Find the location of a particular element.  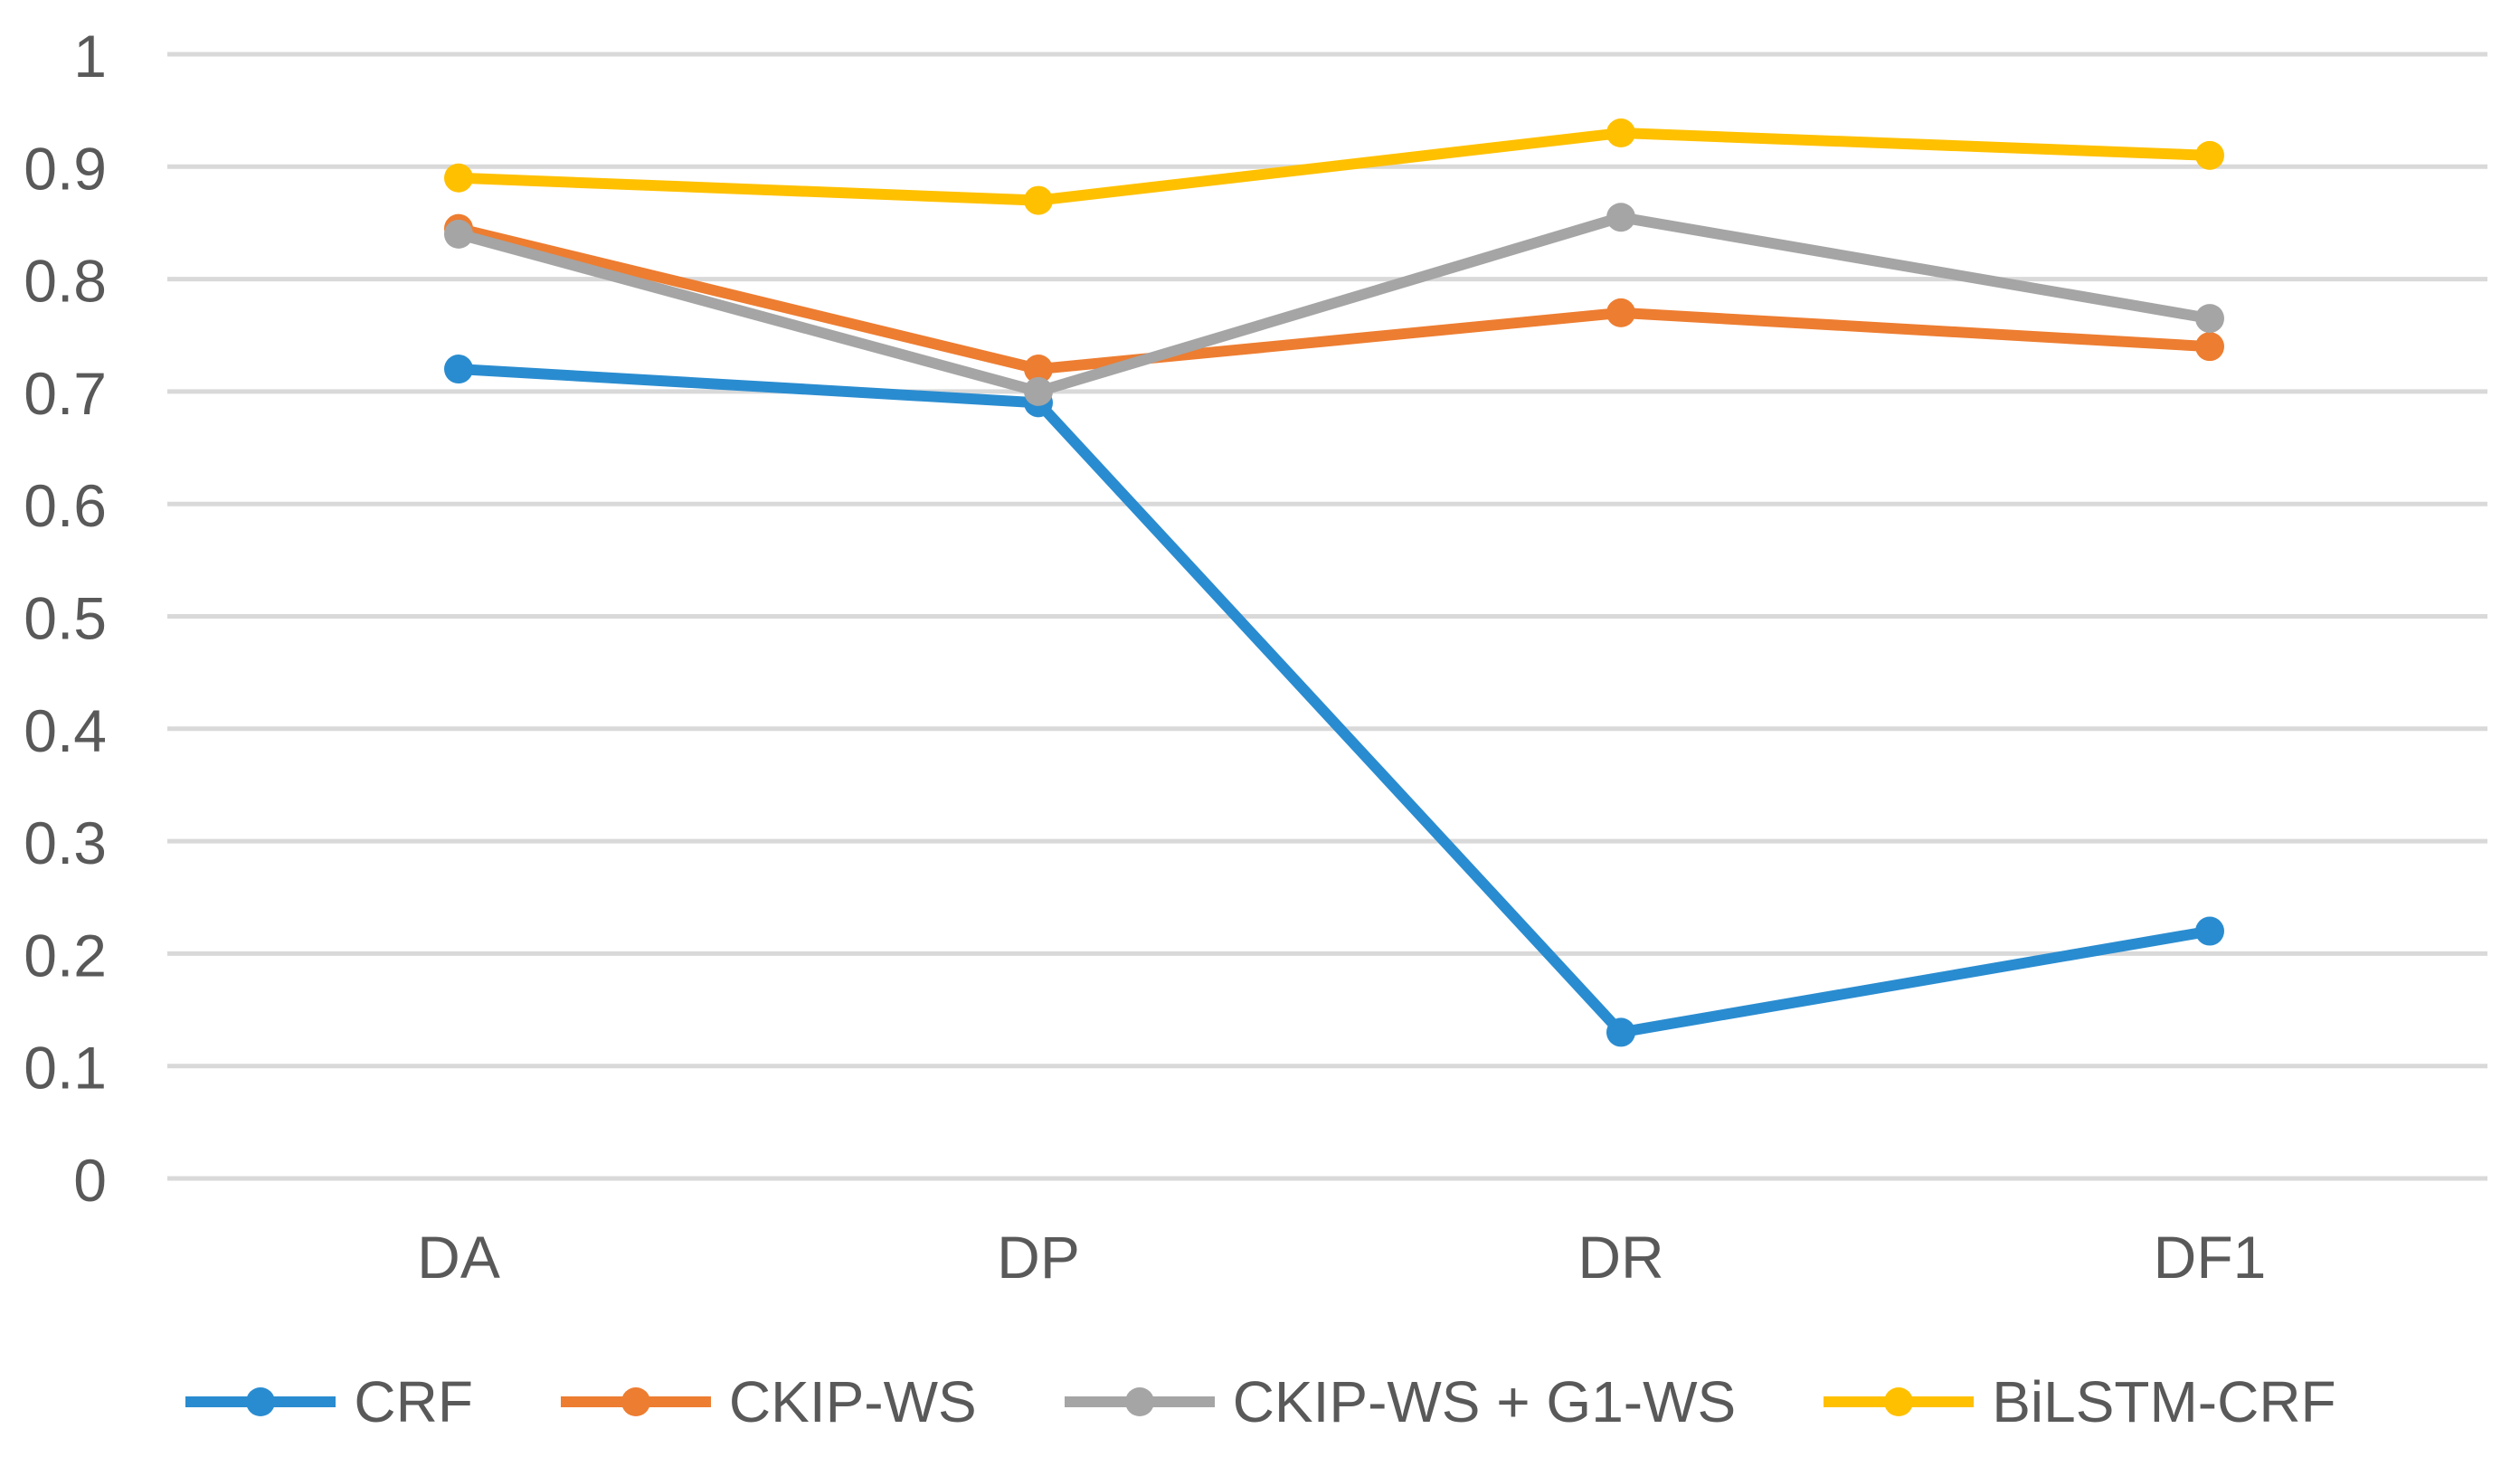

y-axis-tick-label: 0.9 is located at coordinates (65, 168).